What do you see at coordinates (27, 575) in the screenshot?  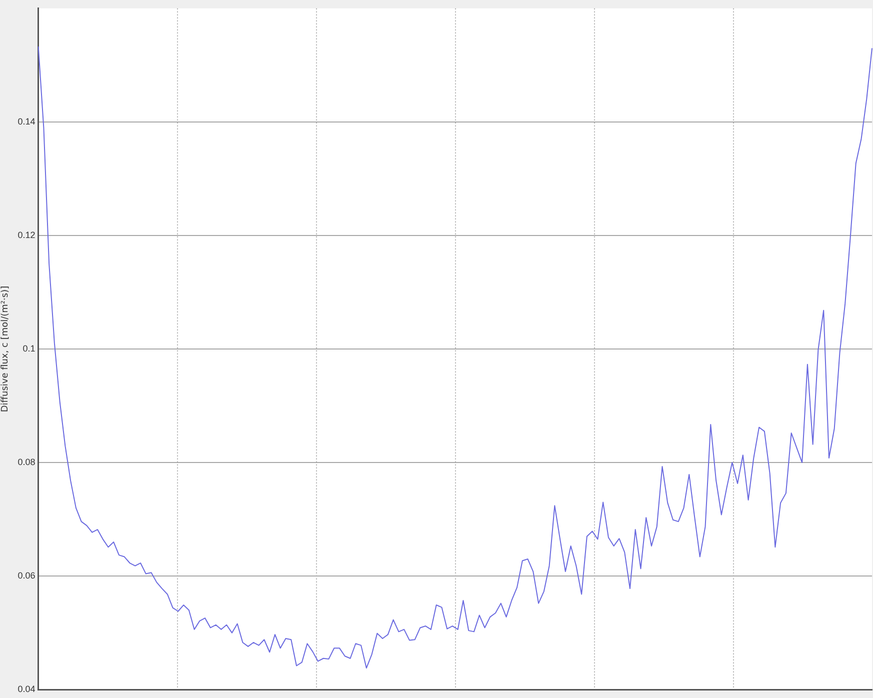 I see `y-tick-label: 0.06` at bounding box center [27, 575].